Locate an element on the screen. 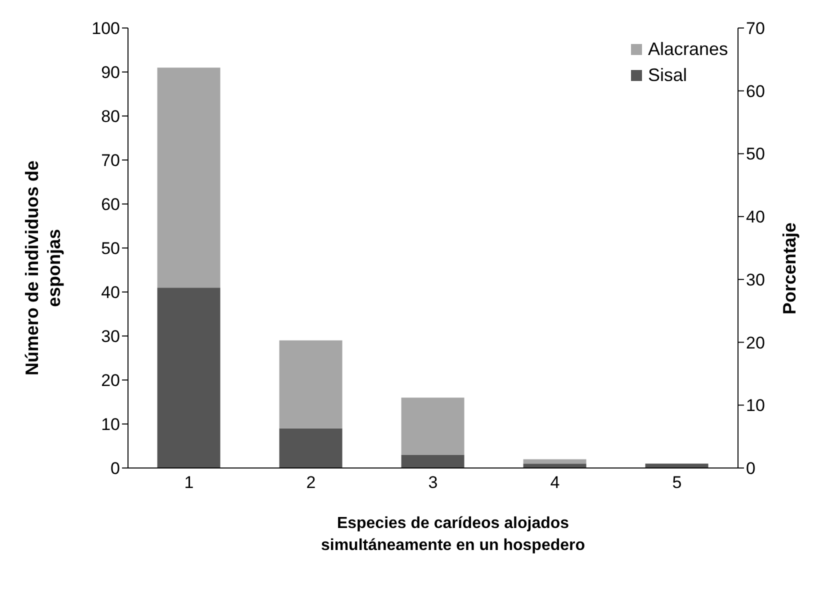  x-tick-label: 5 is located at coordinates (677, 482).